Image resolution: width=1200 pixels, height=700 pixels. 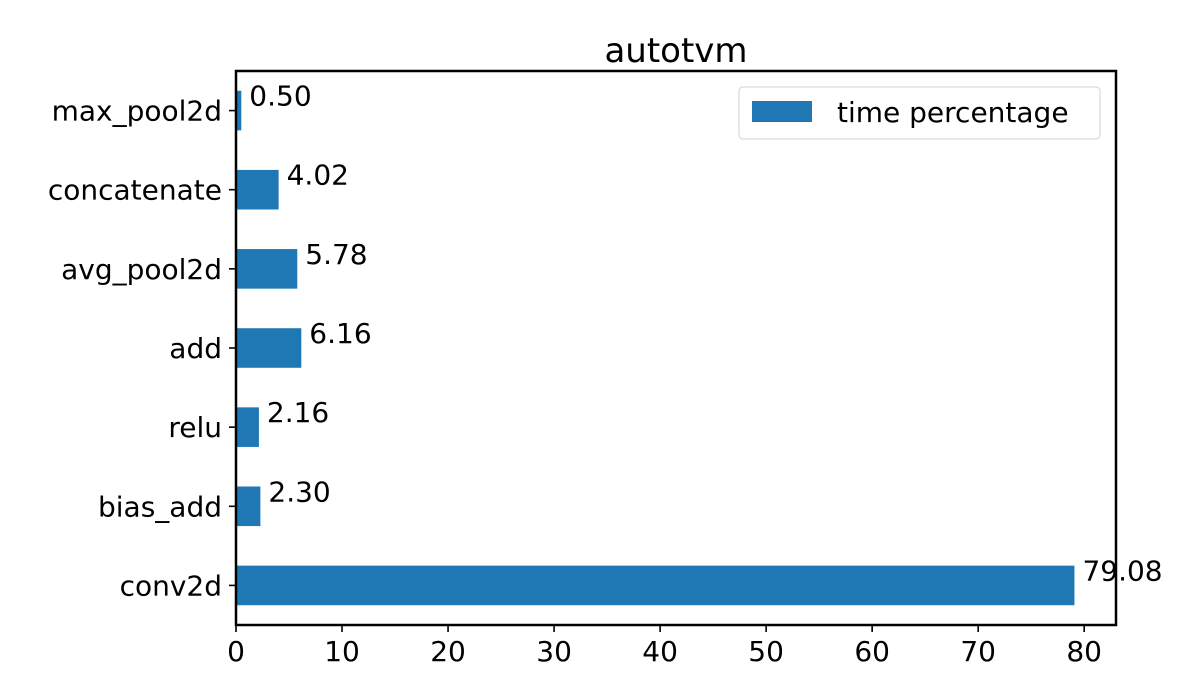 What do you see at coordinates (160, 506) in the screenshot?
I see `y-tick-label-bias_add: bias_add` at bounding box center [160, 506].